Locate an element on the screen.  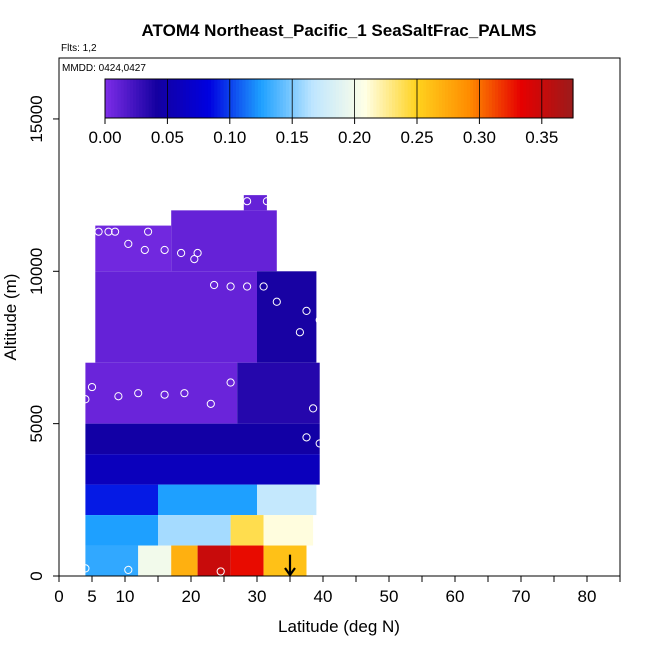
y-tick-label: 0 is located at coordinates (36, 575).